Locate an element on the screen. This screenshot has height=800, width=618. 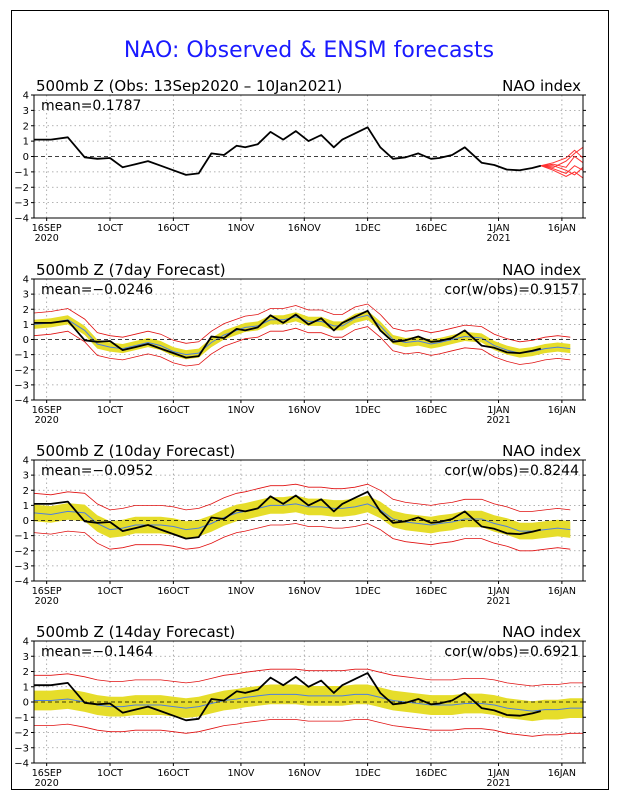
mean-label: mean=0.1787 is located at coordinates (91, 106).